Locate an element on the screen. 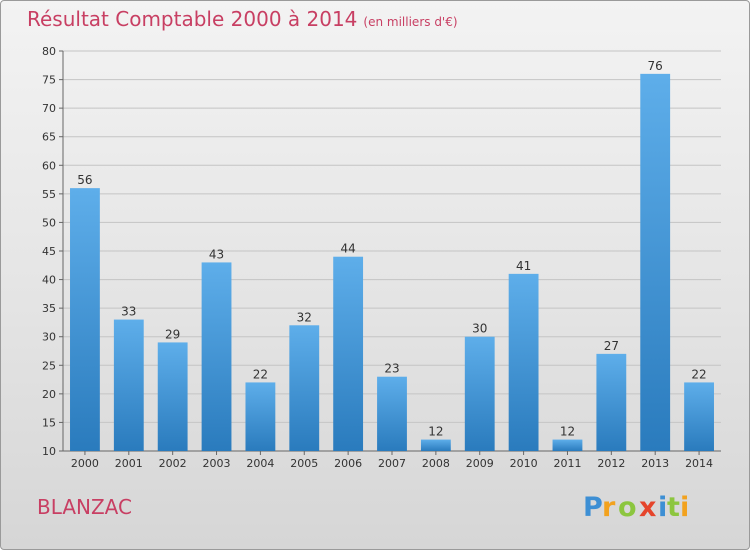 This screenshot has width=750, height=550. x-tick-label: 2007 is located at coordinates (392, 463).